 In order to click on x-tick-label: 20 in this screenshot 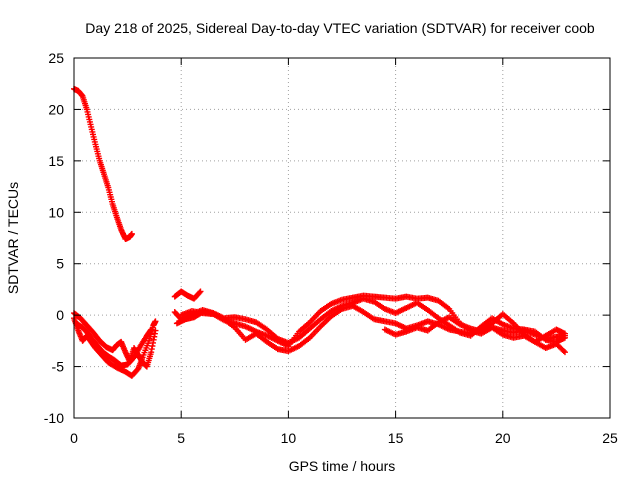, I will do `click(503, 438)`.